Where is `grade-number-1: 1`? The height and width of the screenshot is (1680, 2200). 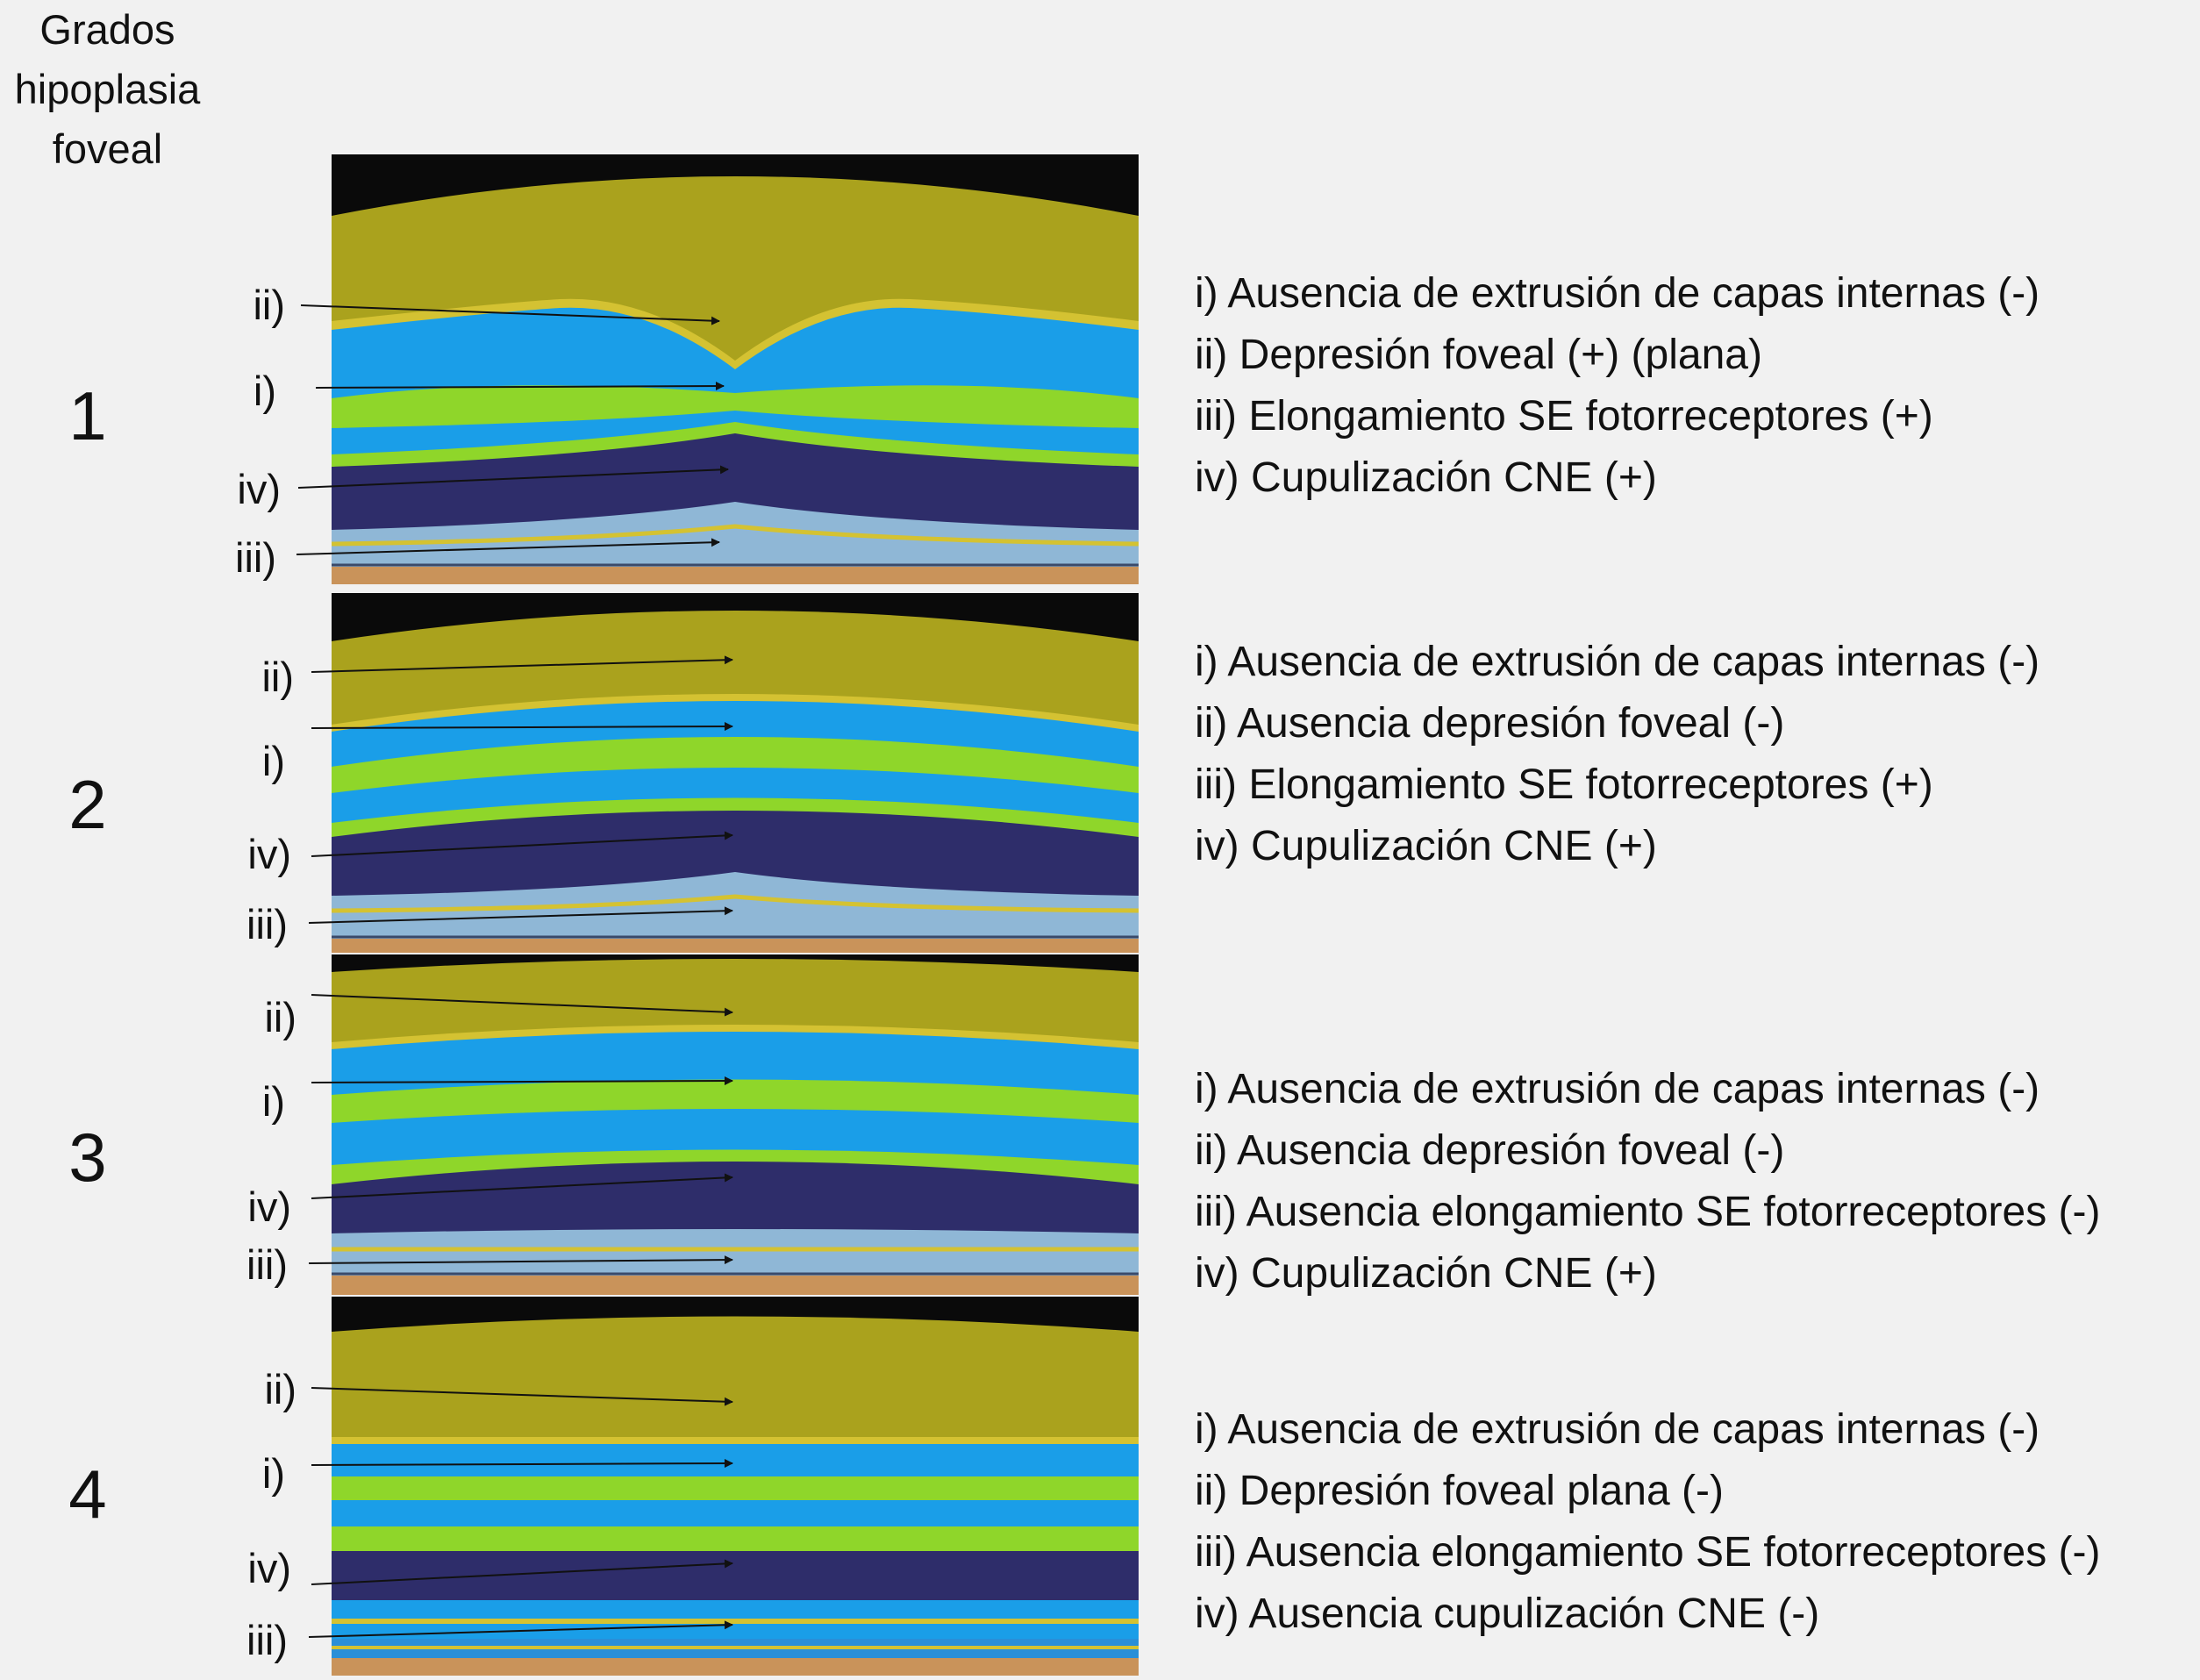 grade-number-1: 1 is located at coordinates (87, 415).